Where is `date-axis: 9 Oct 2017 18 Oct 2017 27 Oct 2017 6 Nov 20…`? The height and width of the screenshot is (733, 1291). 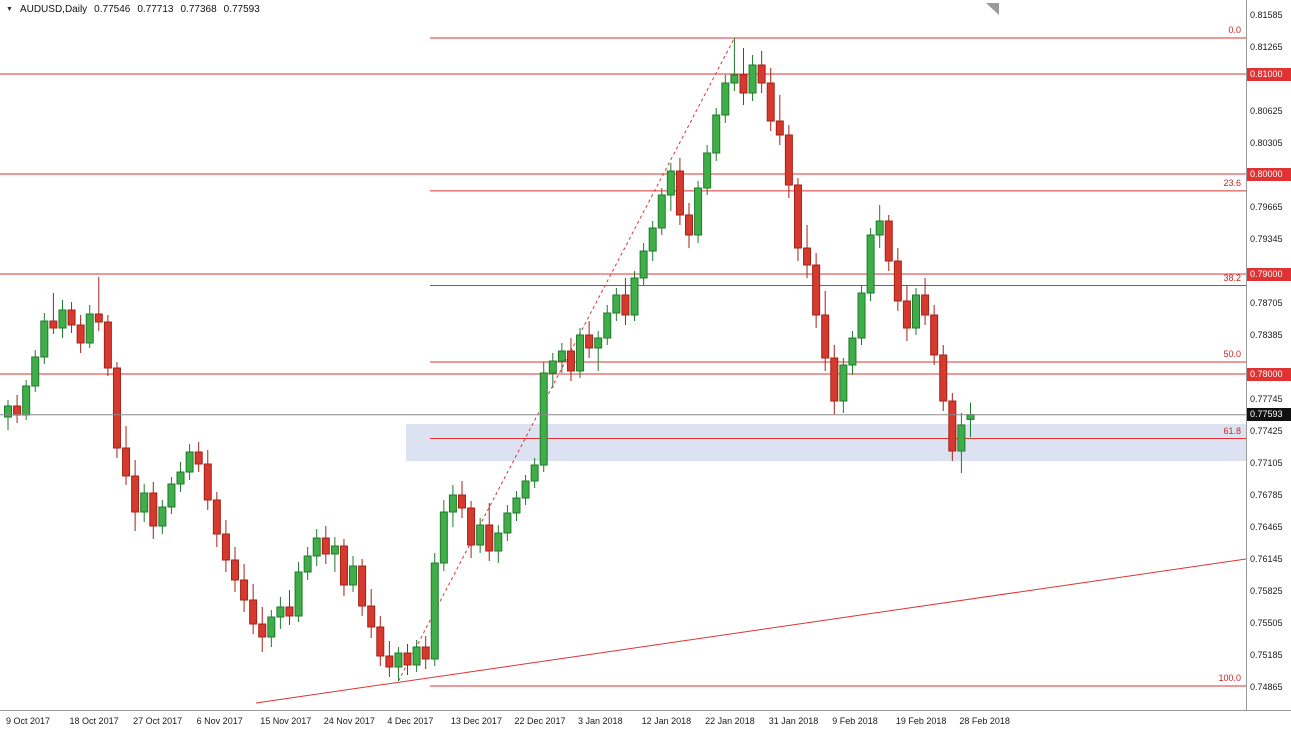 date-axis: 9 Oct 2017 18 Oct 2017 27 Oct 2017 6 Nov 20… is located at coordinates (645, 721).